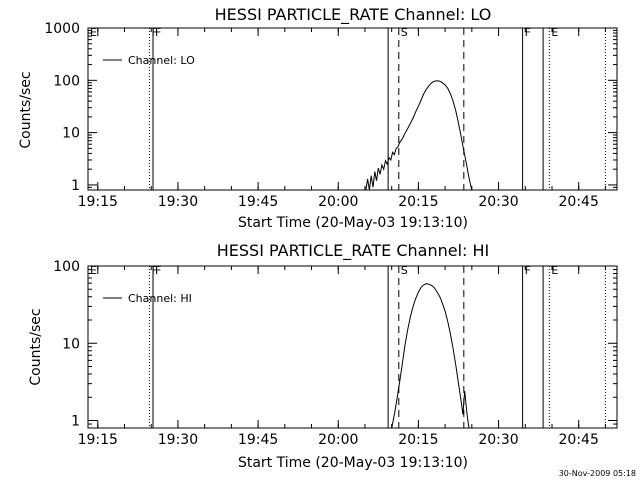 This screenshot has height=480, width=640. I want to click on footer-timestamp: 30-Nov-2009 05:18, so click(597, 473).